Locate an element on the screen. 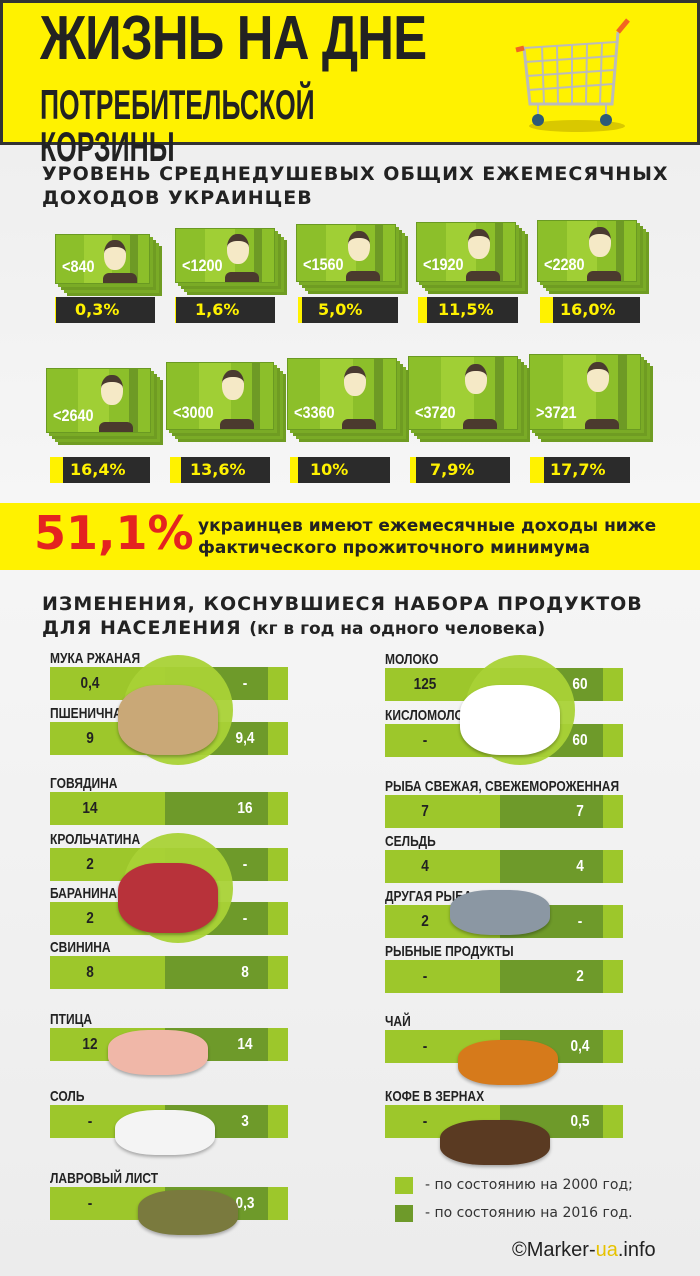  income-title-line1: УРОВЕНЬ СРЕДНЕДУШЕВЫХ ОБЩИХ ЕЖЕМЕСЯЧНЫХ is located at coordinates (355, 174).